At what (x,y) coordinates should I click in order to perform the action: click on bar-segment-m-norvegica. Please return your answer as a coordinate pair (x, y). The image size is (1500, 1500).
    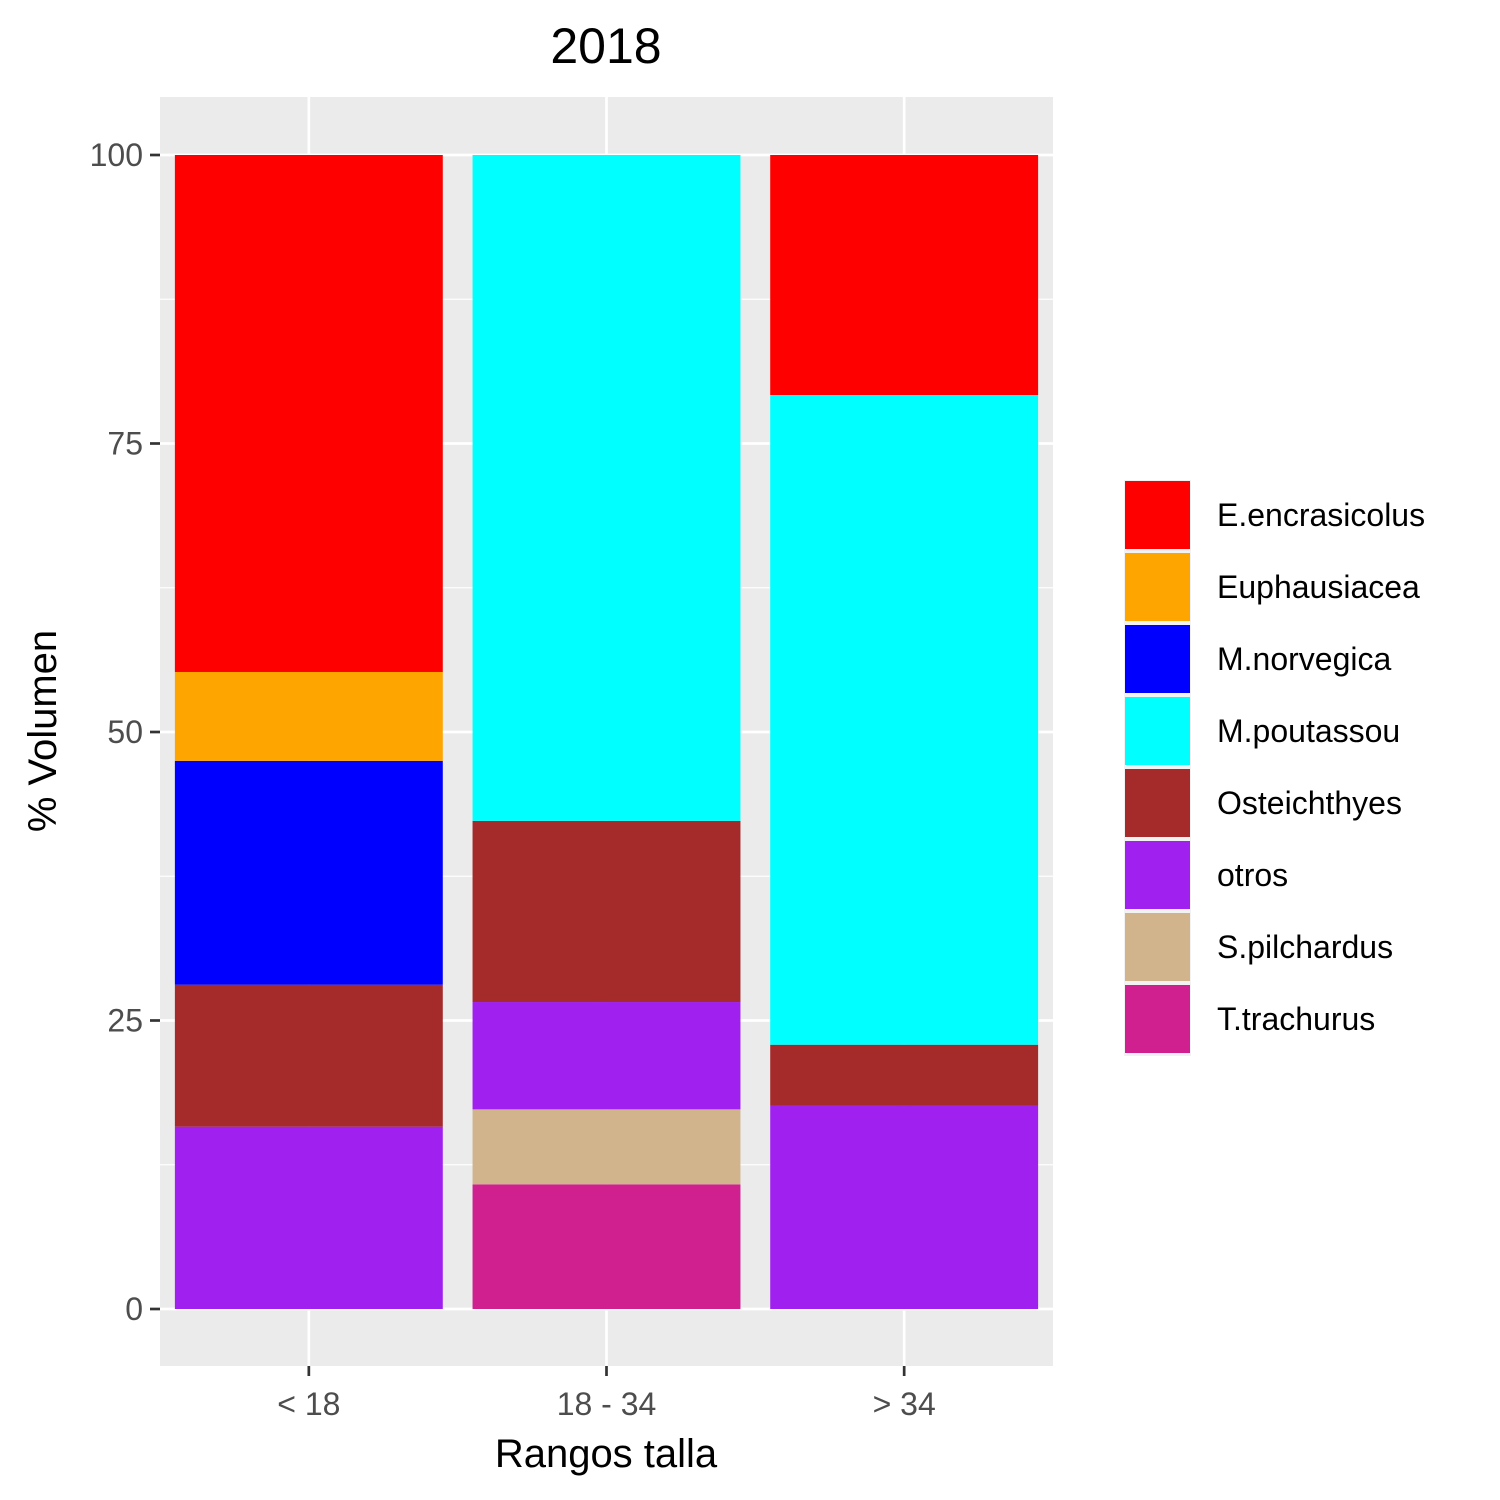
    Looking at the image, I should click on (308, 872).